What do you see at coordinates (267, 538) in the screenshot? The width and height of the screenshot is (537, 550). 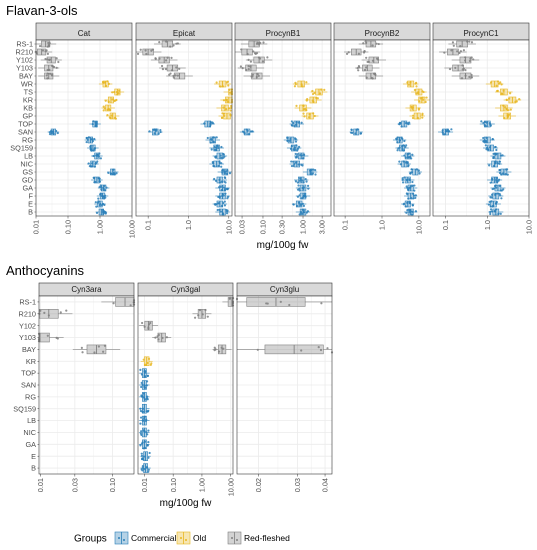 I see `legend-label-red-fleshed: Red-fleshed` at bounding box center [267, 538].